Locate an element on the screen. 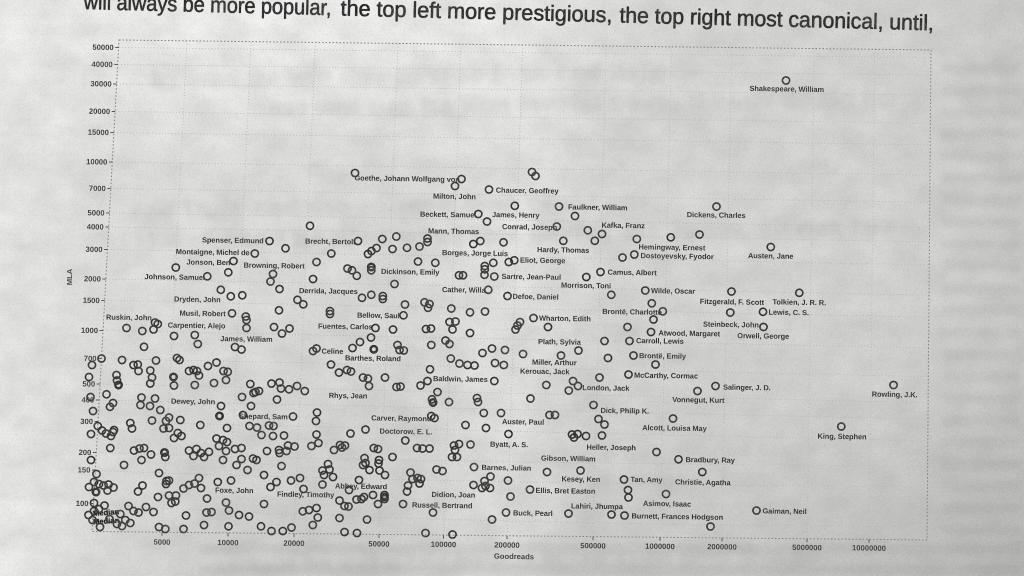  svg-text: Dewey, John is located at coordinates (193, 402).